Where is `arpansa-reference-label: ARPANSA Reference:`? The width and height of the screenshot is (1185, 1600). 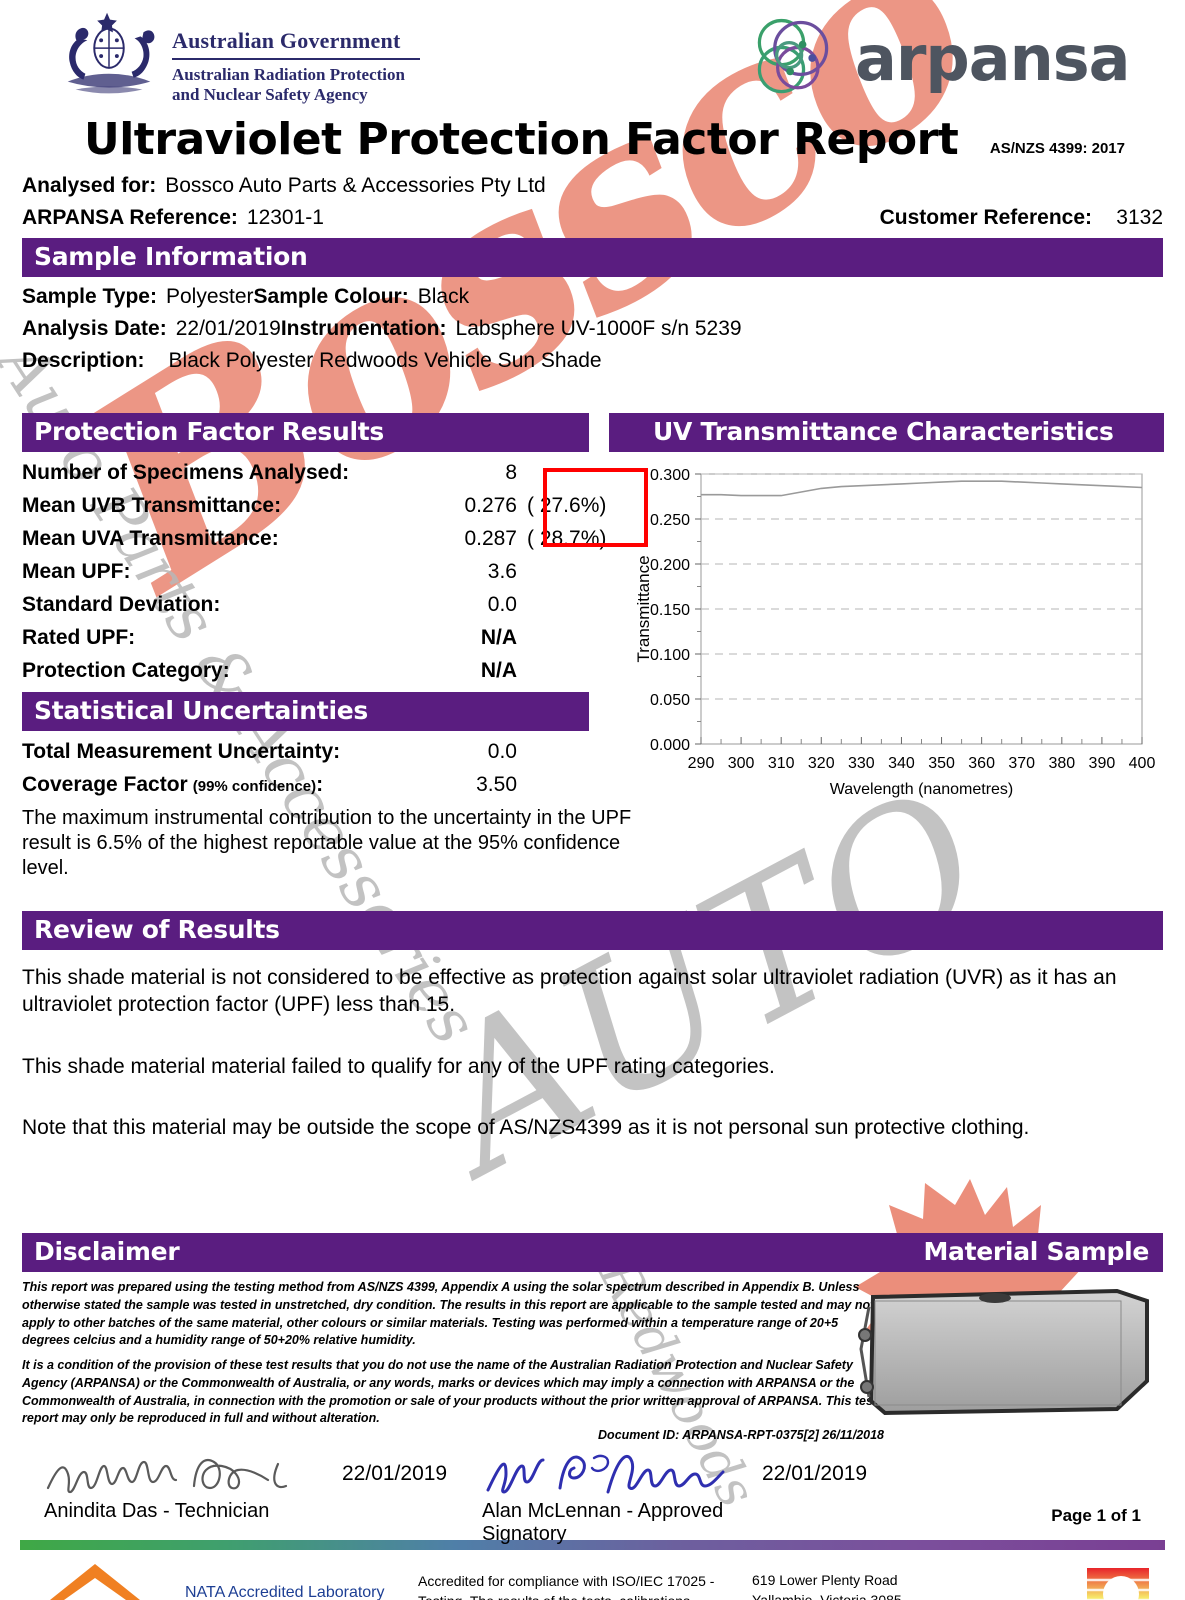 arpansa-reference-label: ARPANSA Reference: is located at coordinates (130, 217).